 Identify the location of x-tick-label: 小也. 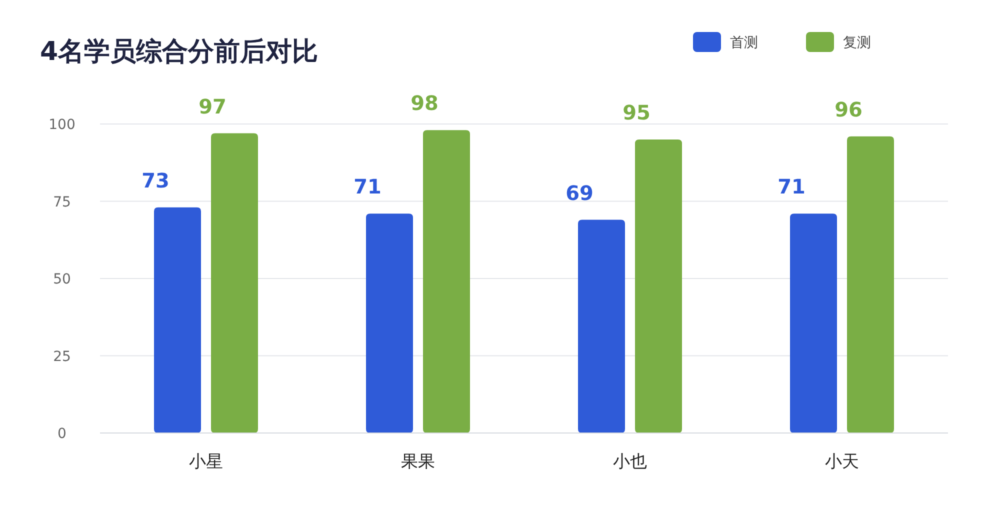
(630, 462).